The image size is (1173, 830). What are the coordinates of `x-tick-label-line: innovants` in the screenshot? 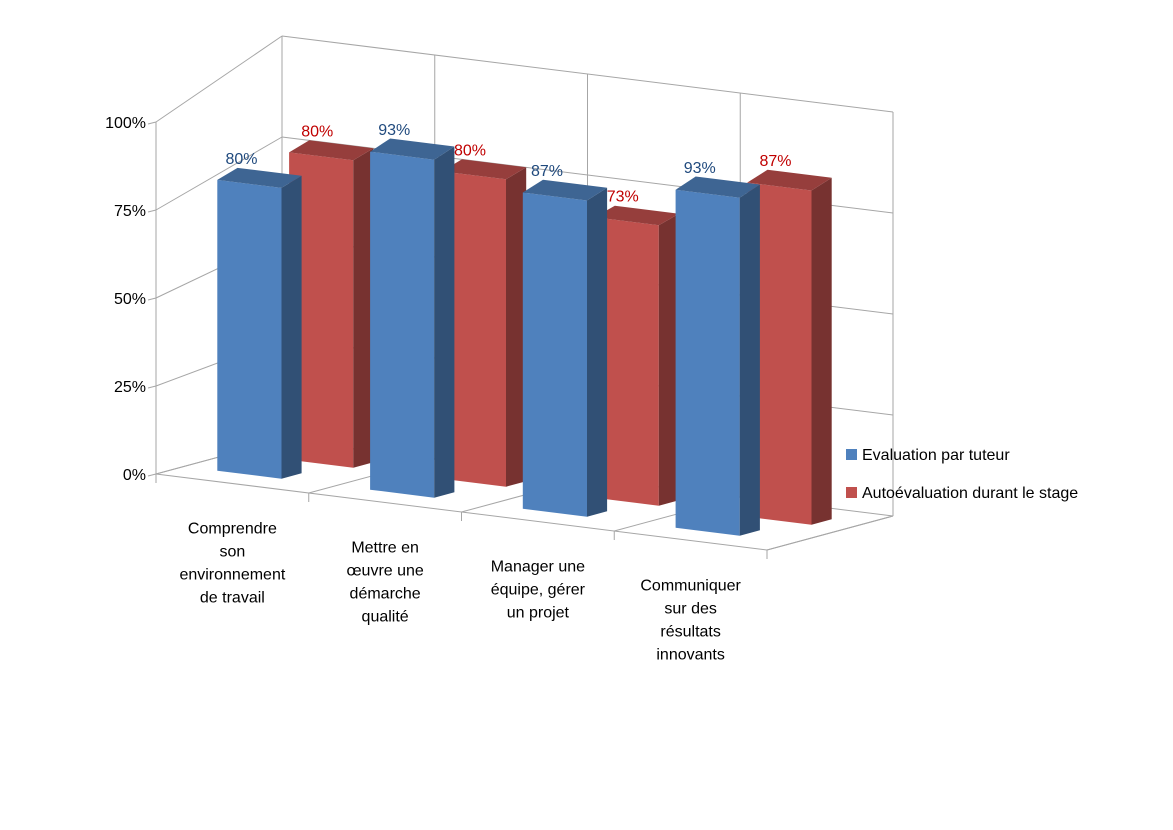 It's located at (690, 655).